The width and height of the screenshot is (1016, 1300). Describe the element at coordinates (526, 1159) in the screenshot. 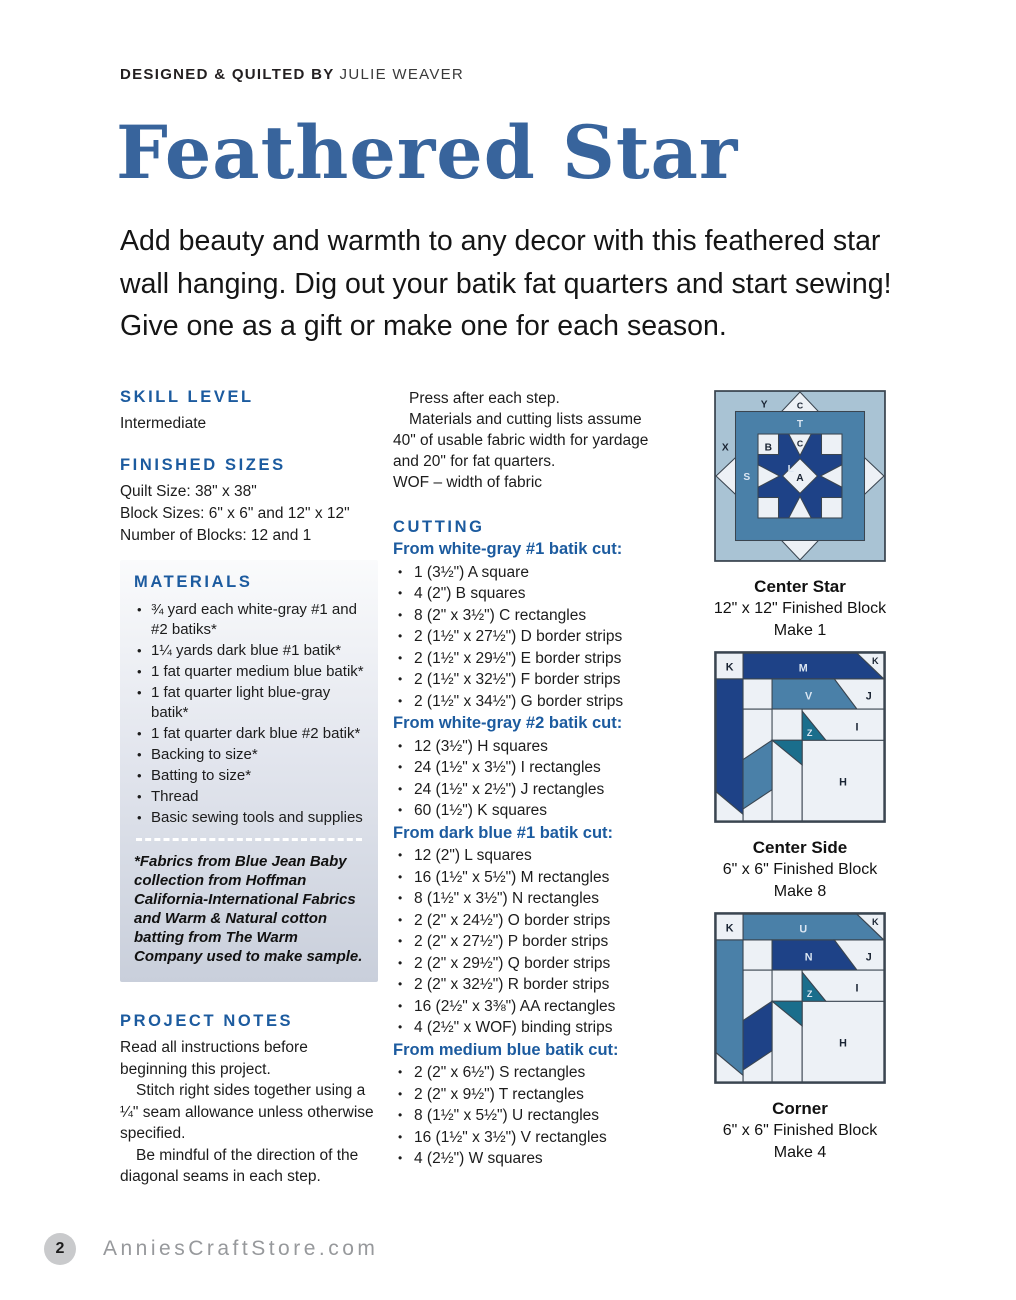

I see `cutting-item: 4 (2½") W squares` at that location.